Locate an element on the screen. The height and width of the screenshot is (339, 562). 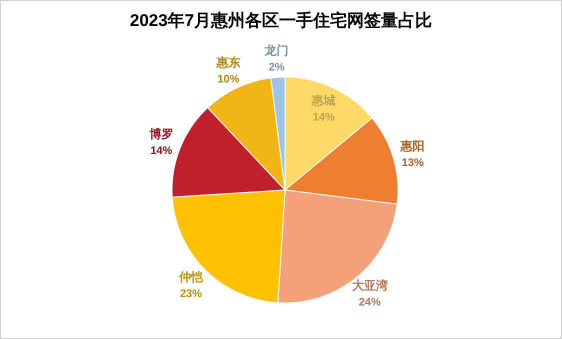
chart-title: 2023年7月惠州各区一手住宅网签量占比 is located at coordinates (281, 20).